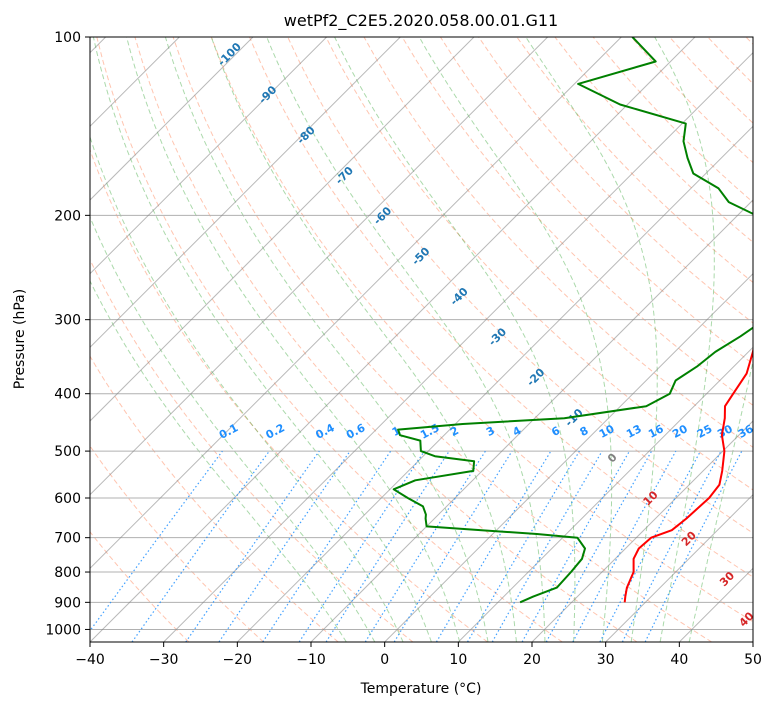 This screenshot has width=775, height=708. I want to click on mixing-ratio-label: 1.5, so click(429, 431).